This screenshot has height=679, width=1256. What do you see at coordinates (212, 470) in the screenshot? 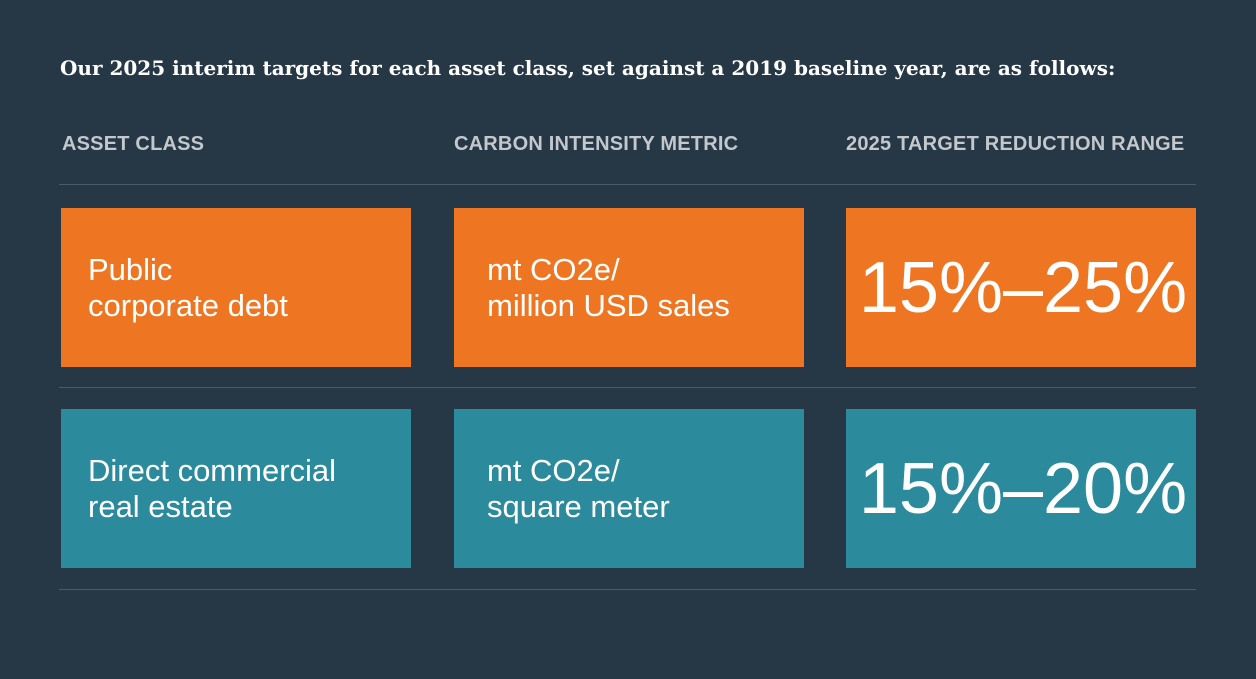
I see `asset-class-line-1: Direct commercial` at bounding box center [212, 470].